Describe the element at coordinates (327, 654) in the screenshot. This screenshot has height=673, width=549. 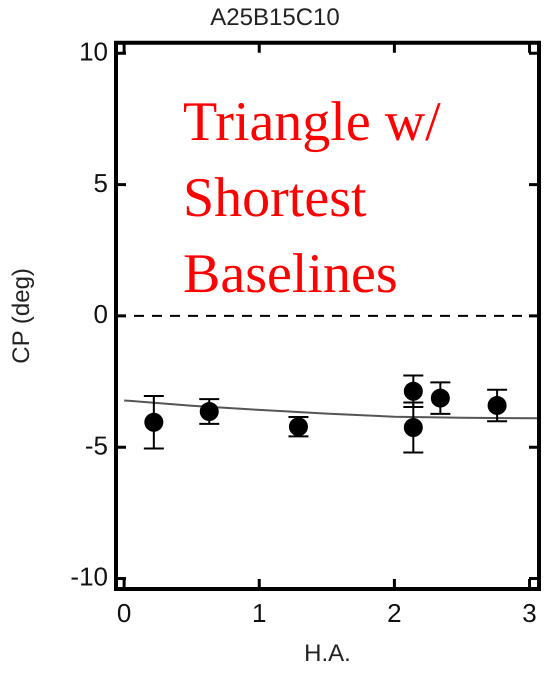
I see `x-axis-title: H.A.` at that location.